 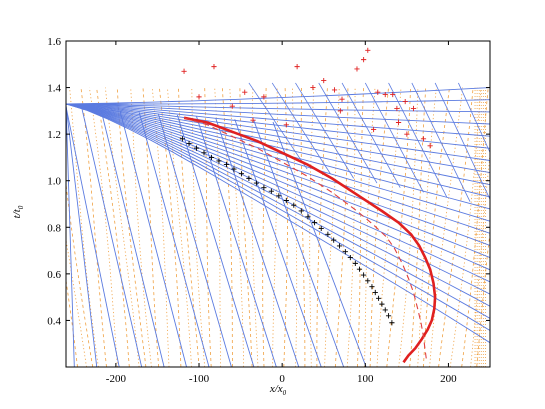 I want to click on y-tick-label: 1.4, so click(x=54, y=89).